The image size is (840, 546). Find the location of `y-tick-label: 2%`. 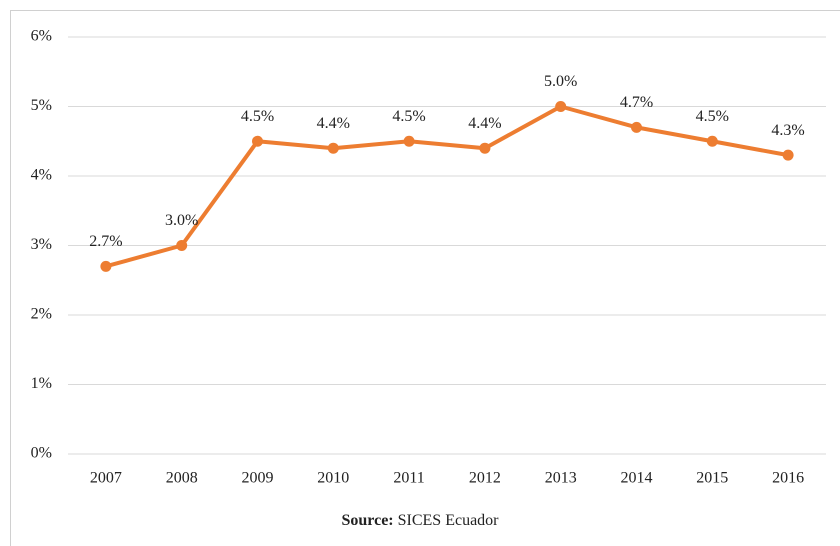

y-tick-label: 2% is located at coordinates (41, 314).